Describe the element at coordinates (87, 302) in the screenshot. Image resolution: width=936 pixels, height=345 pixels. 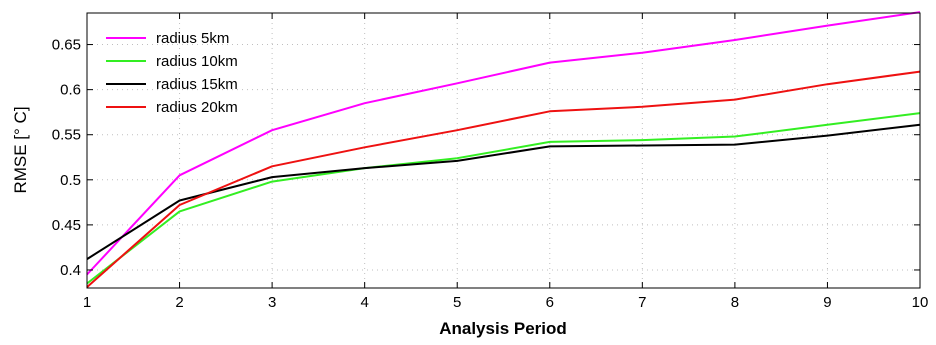
I see `x-tick-label: 1` at that location.